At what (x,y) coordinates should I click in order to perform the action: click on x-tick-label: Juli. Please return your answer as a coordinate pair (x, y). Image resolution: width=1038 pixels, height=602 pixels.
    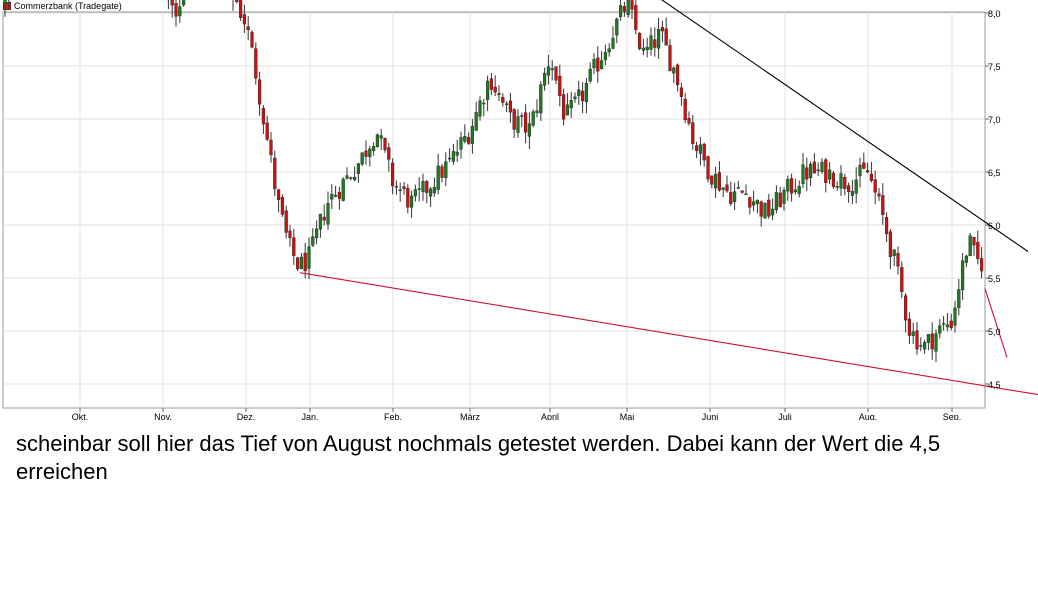
    Looking at the image, I should click on (785, 416).